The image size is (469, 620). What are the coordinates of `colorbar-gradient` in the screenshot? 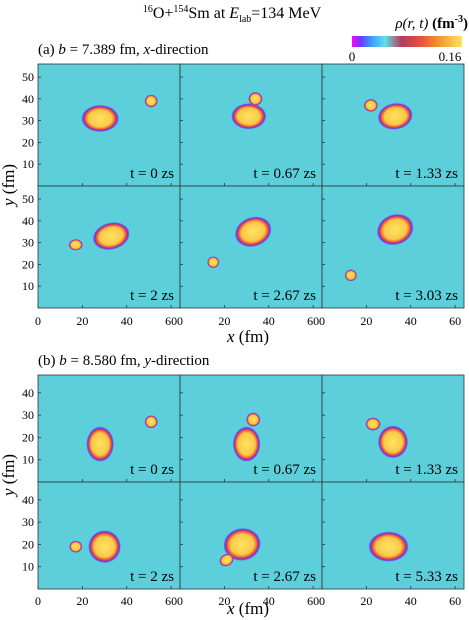 It's located at (407, 41).